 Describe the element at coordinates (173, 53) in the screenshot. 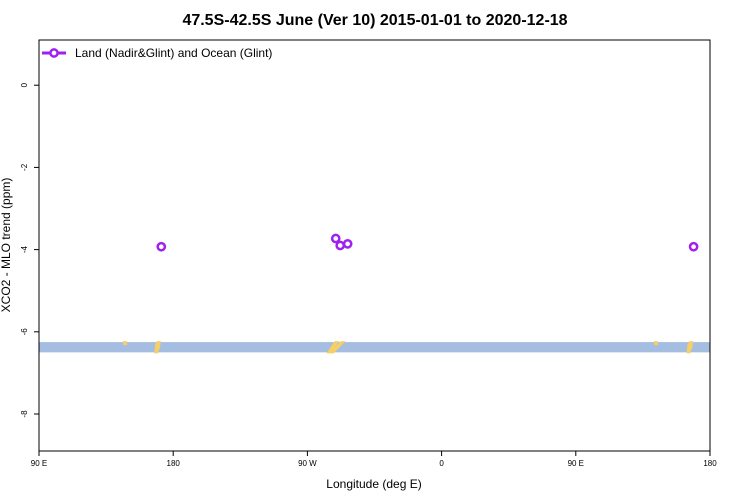

I see `legend-entry-label: Land (Nadir&Glint) and Ocean (Glint)` at that location.